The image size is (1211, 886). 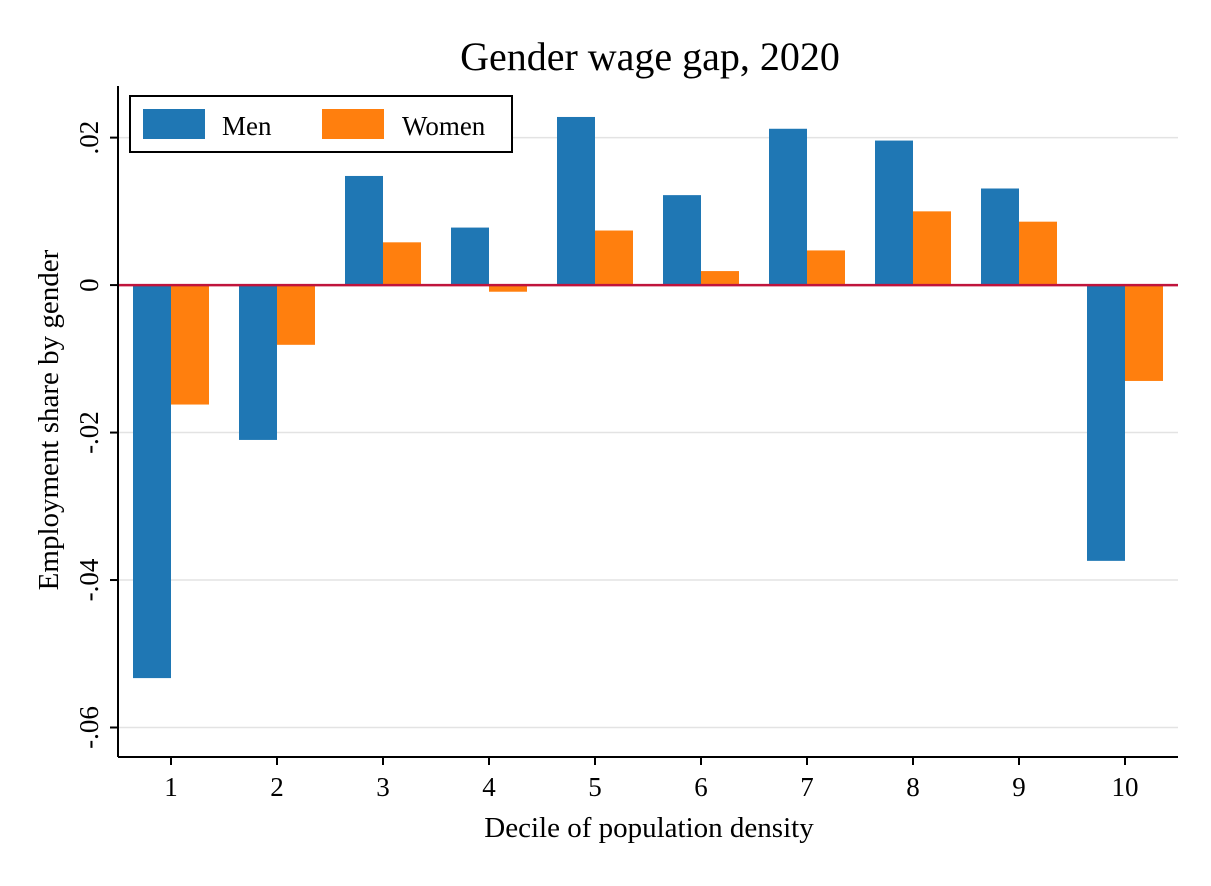 I want to click on y-tick-label: -.06, so click(x=89, y=727).